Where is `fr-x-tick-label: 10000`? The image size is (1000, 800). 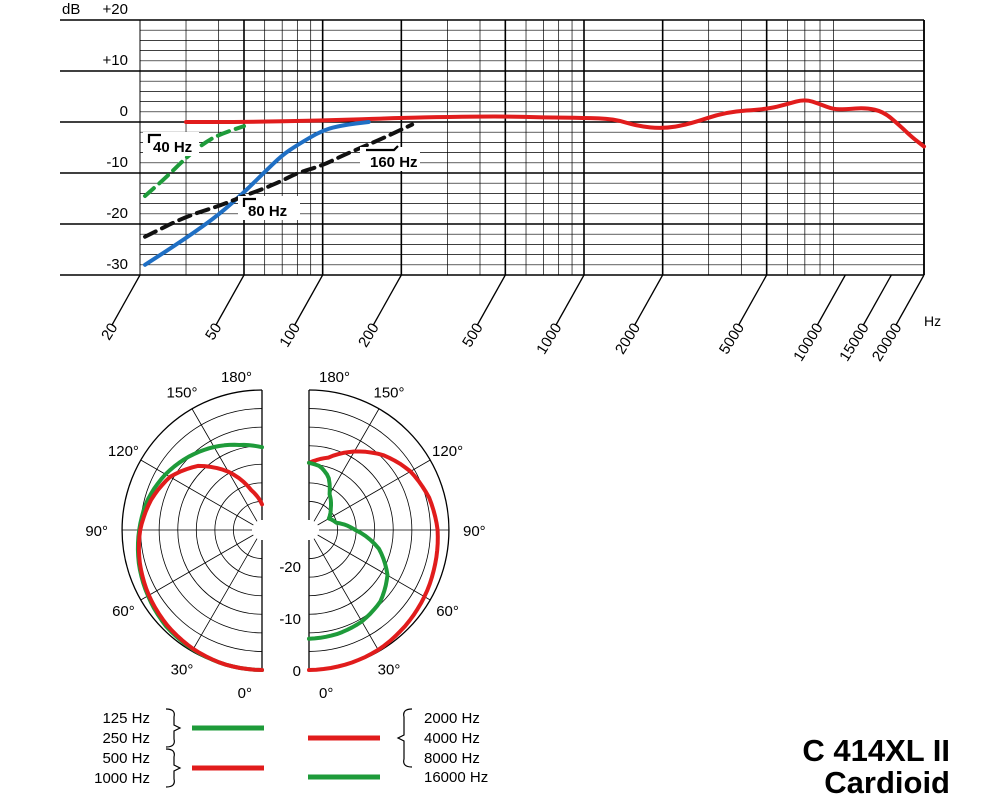 fr-x-tick-label: 10000 is located at coordinates (808, 342).